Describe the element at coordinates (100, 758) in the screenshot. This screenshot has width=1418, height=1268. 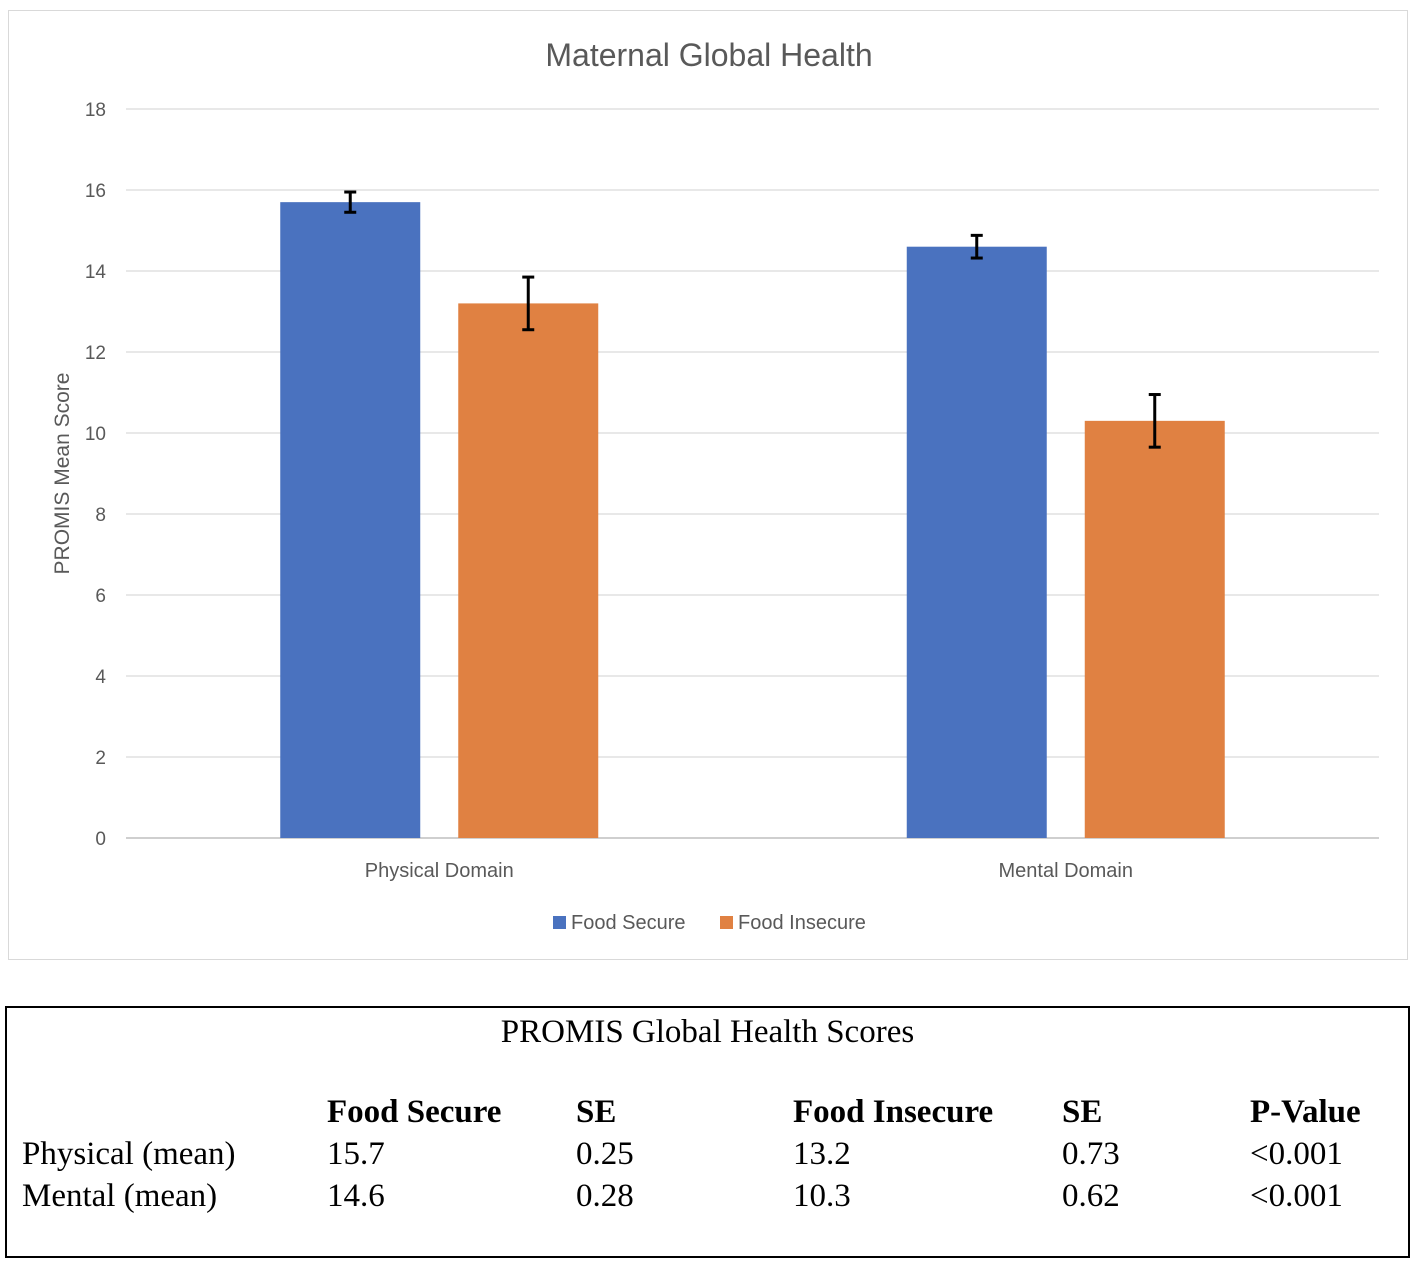
I see `y-tick-label: 2` at that location.